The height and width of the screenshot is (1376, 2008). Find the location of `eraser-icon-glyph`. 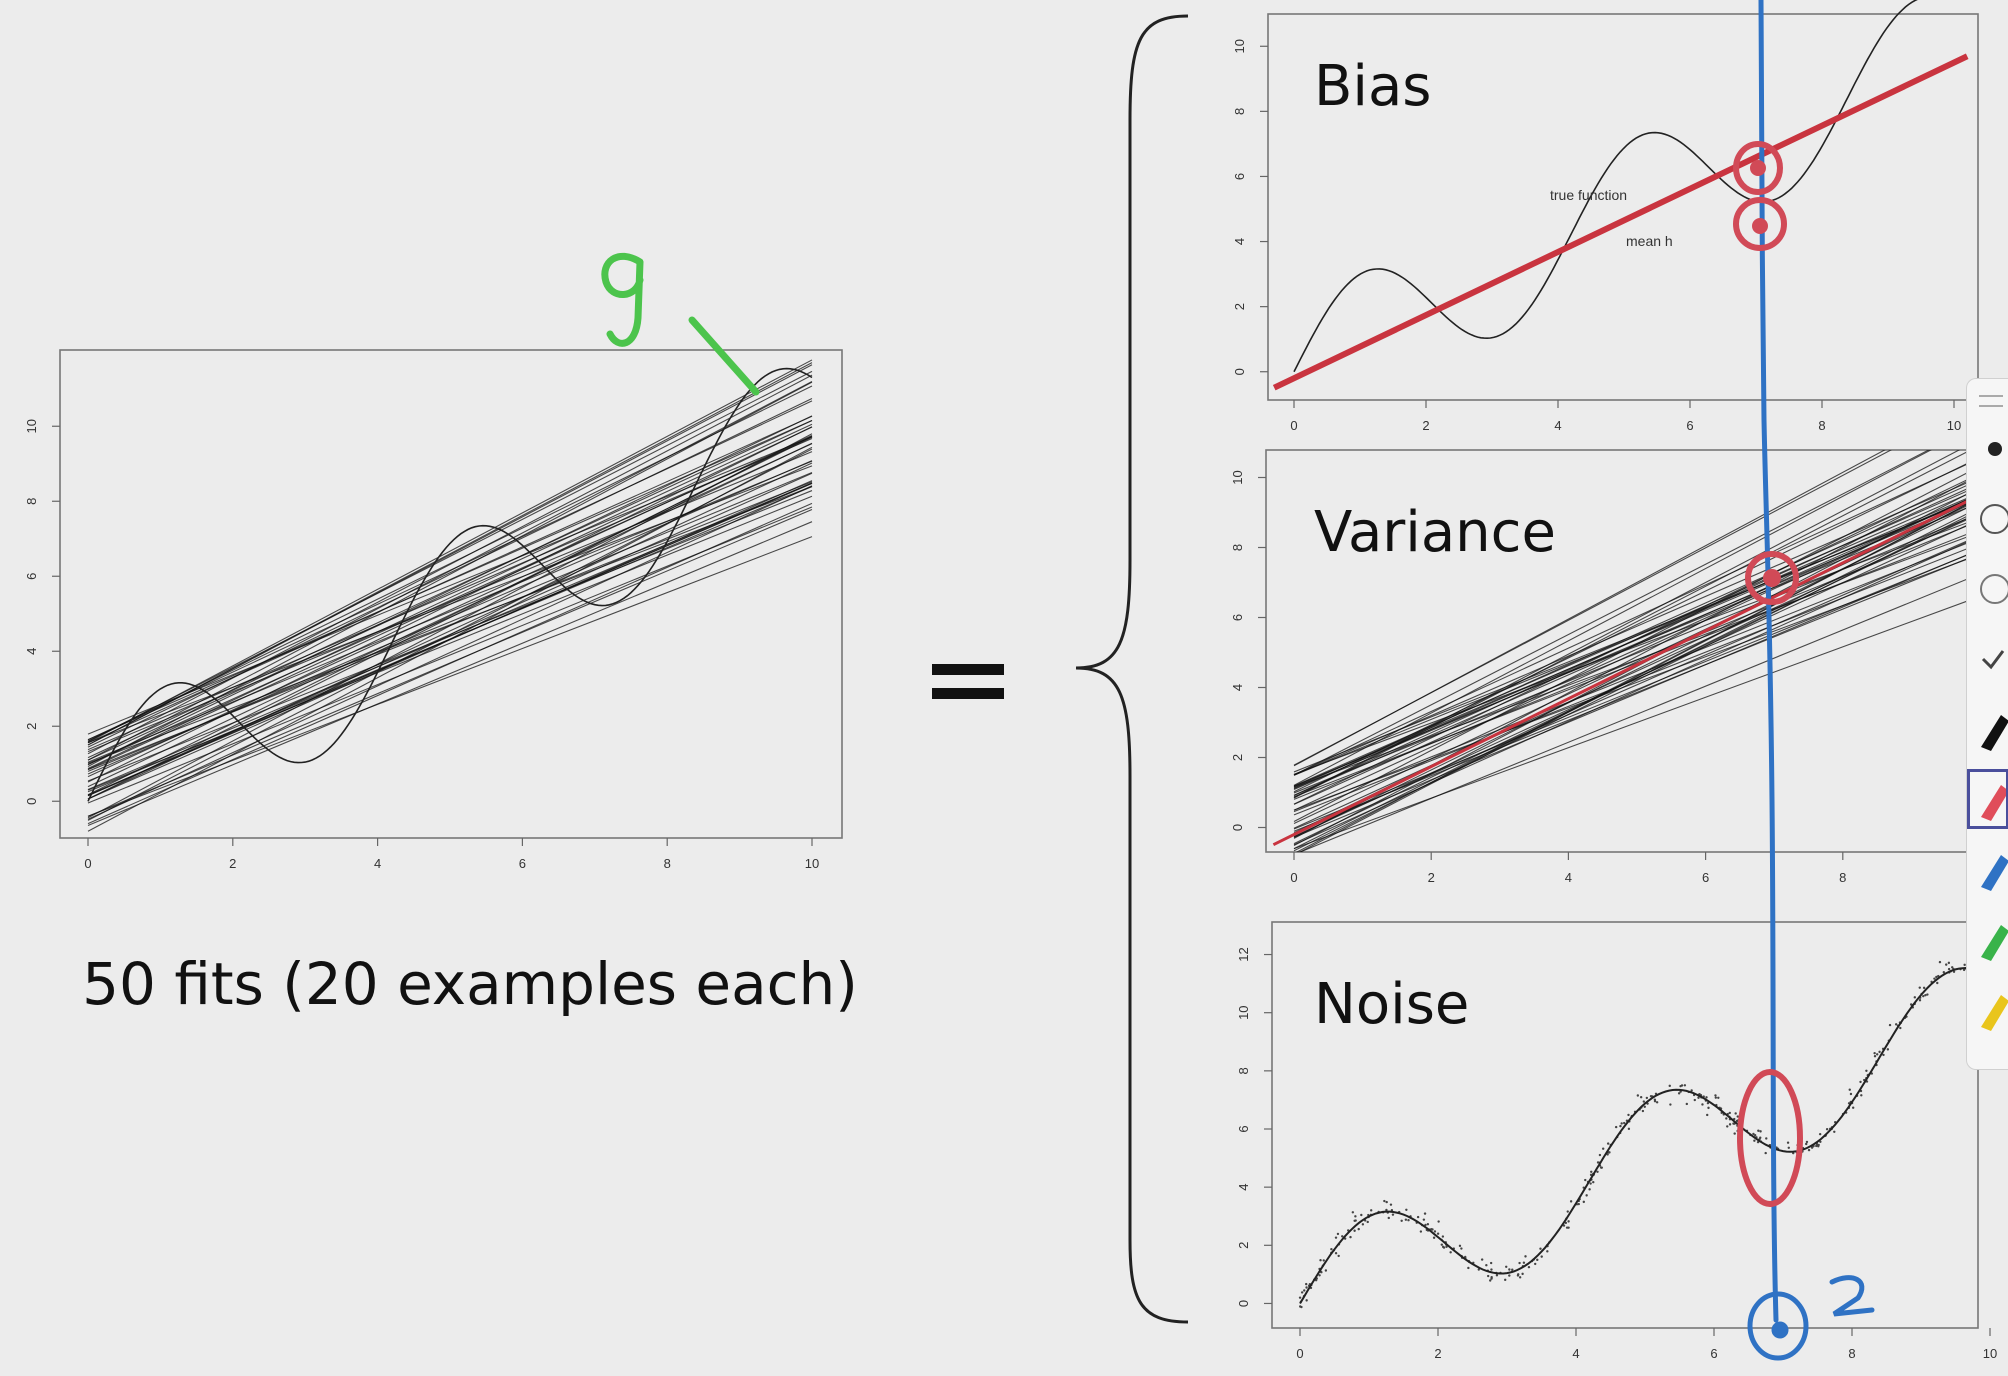

eraser-icon-glyph is located at coordinates (1994, 589).